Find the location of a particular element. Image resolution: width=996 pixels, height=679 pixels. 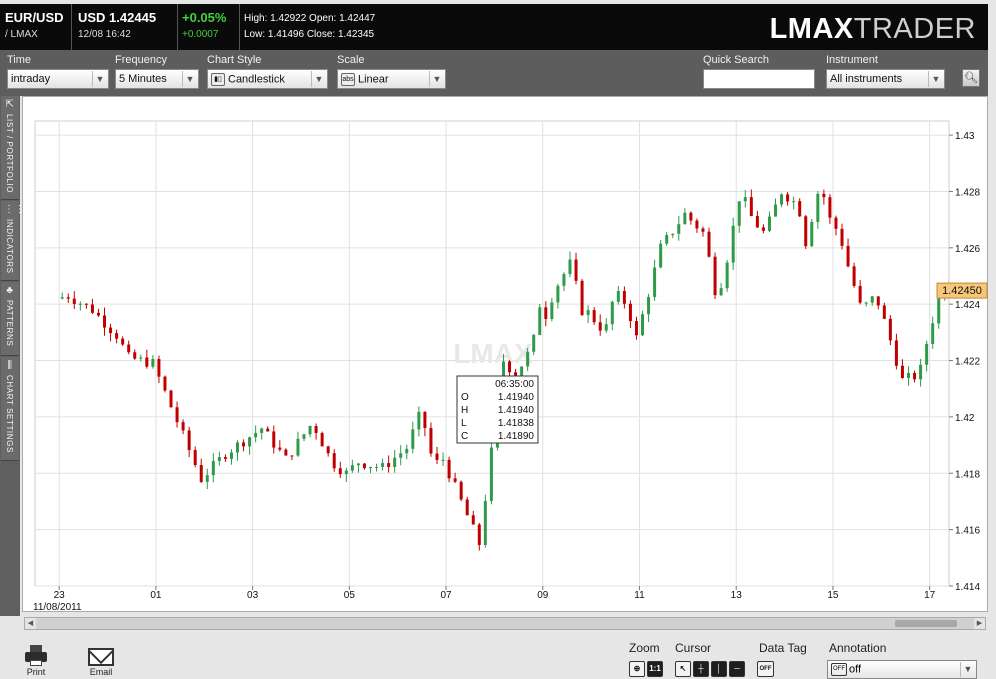

tooltip-value: 1.41940 is located at coordinates (516, 397).